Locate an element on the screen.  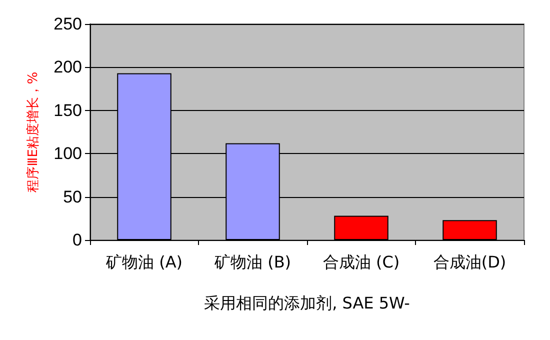
x-axis-title: 采用相同的添加剂, SAE 5W- is located at coordinates (307, 303).